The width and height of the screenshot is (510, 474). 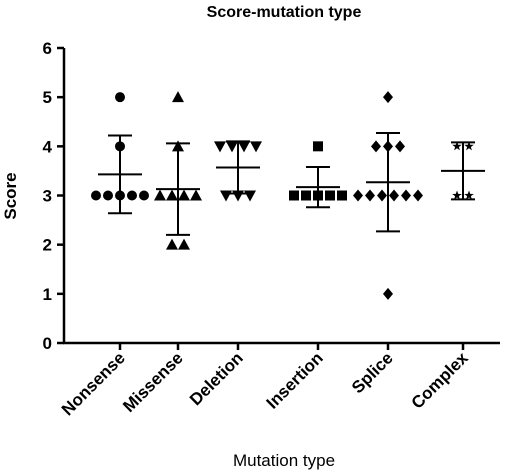 I want to click on y-tick-label: 2, so click(x=47, y=245).